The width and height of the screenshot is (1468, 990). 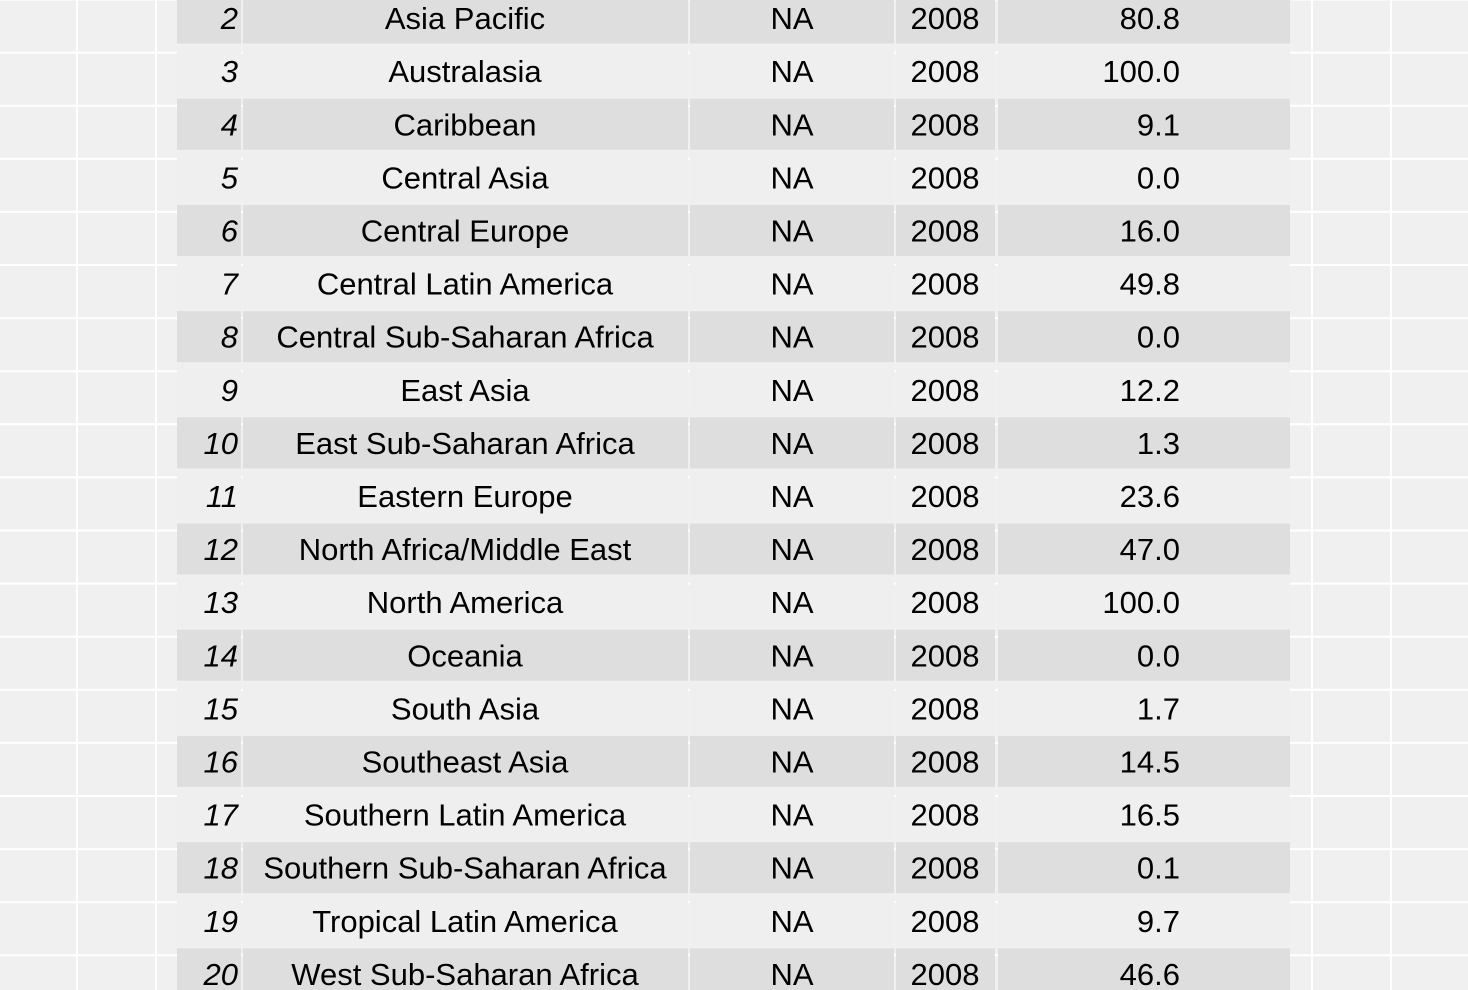 I want to click on value-cell: 1.3, so click(x=1158, y=443).